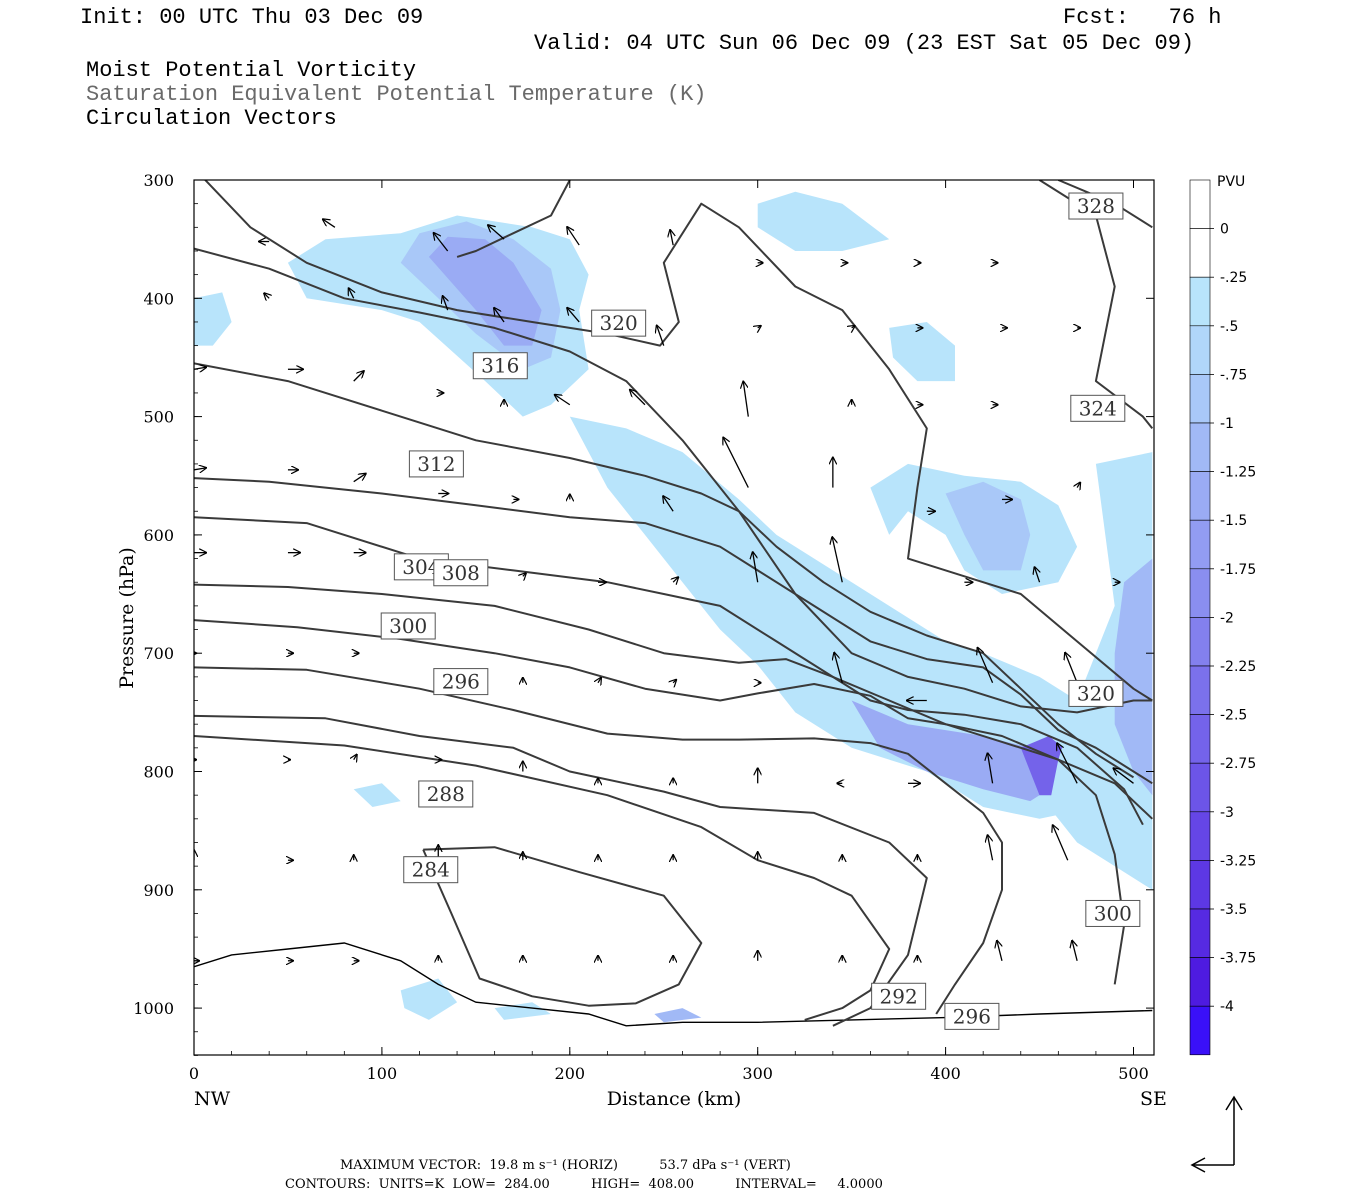  Describe the element at coordinates (1238, 570) in the screenshot. I see `colorbar-label-7: -1.75` at that location.